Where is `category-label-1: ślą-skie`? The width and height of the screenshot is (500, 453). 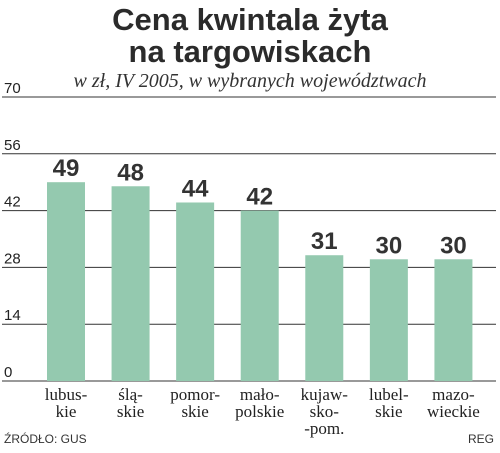
category-label-1: ślą-skie is located at coordinates (130, 403).